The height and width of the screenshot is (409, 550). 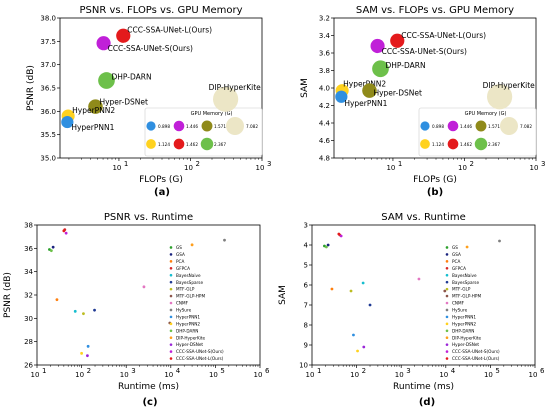 What do you see at coordinates (28, 226) in the screenshot?
I see `y-tick-label: 38` at bounding box center [28, 226].